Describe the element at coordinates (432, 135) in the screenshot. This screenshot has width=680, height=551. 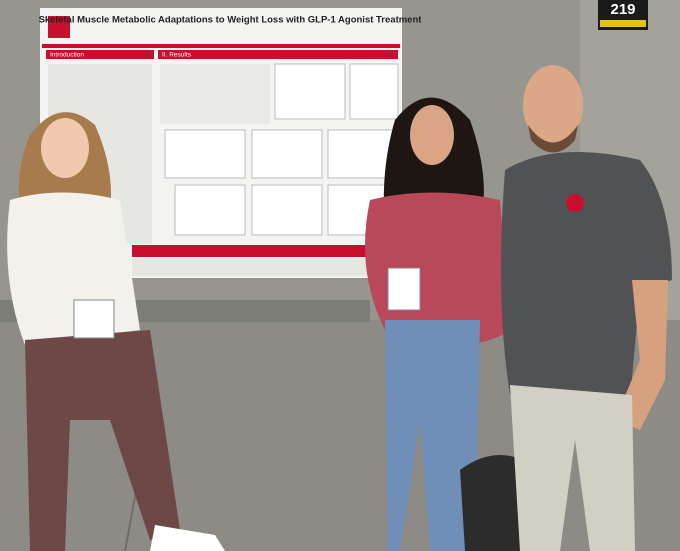
I see `person-middle-face` at that location.